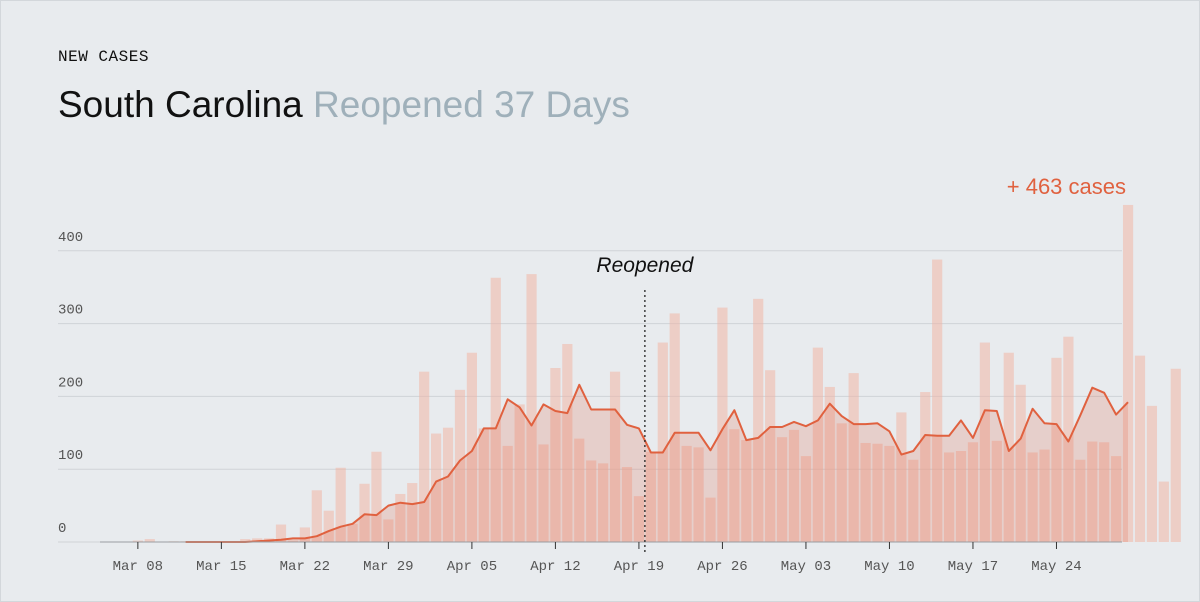 Image resolution: width=1200 pixels, height=602 pixels. Describe the element at coordinates (103, 57) in the screenshot. I see `eyebrow-label: NEW CASES` at that location.